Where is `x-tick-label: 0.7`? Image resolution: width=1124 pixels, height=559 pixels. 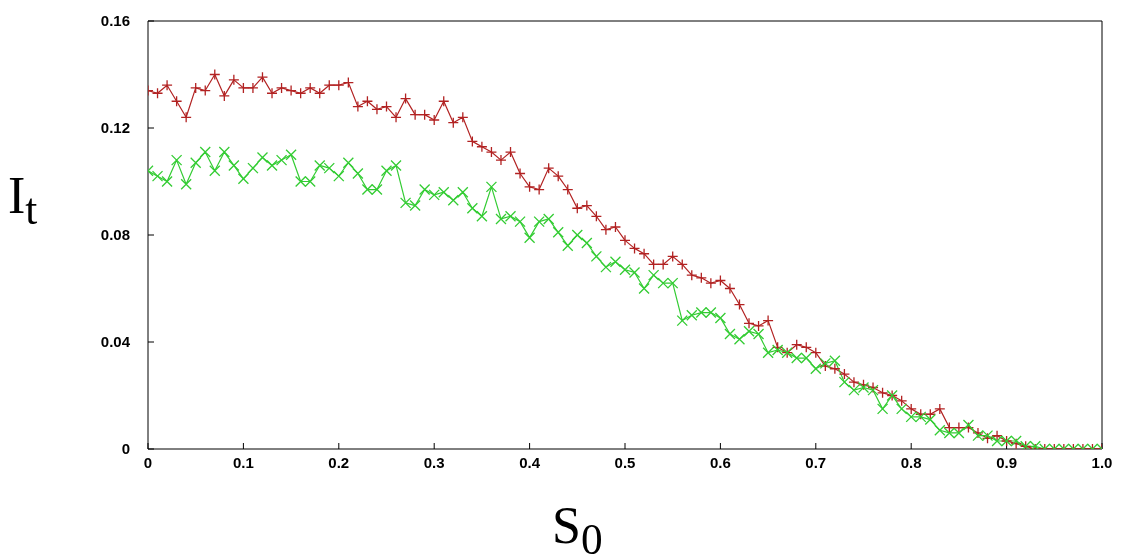
x-tick-label: 0.7 is located at coordinates (816, 462).